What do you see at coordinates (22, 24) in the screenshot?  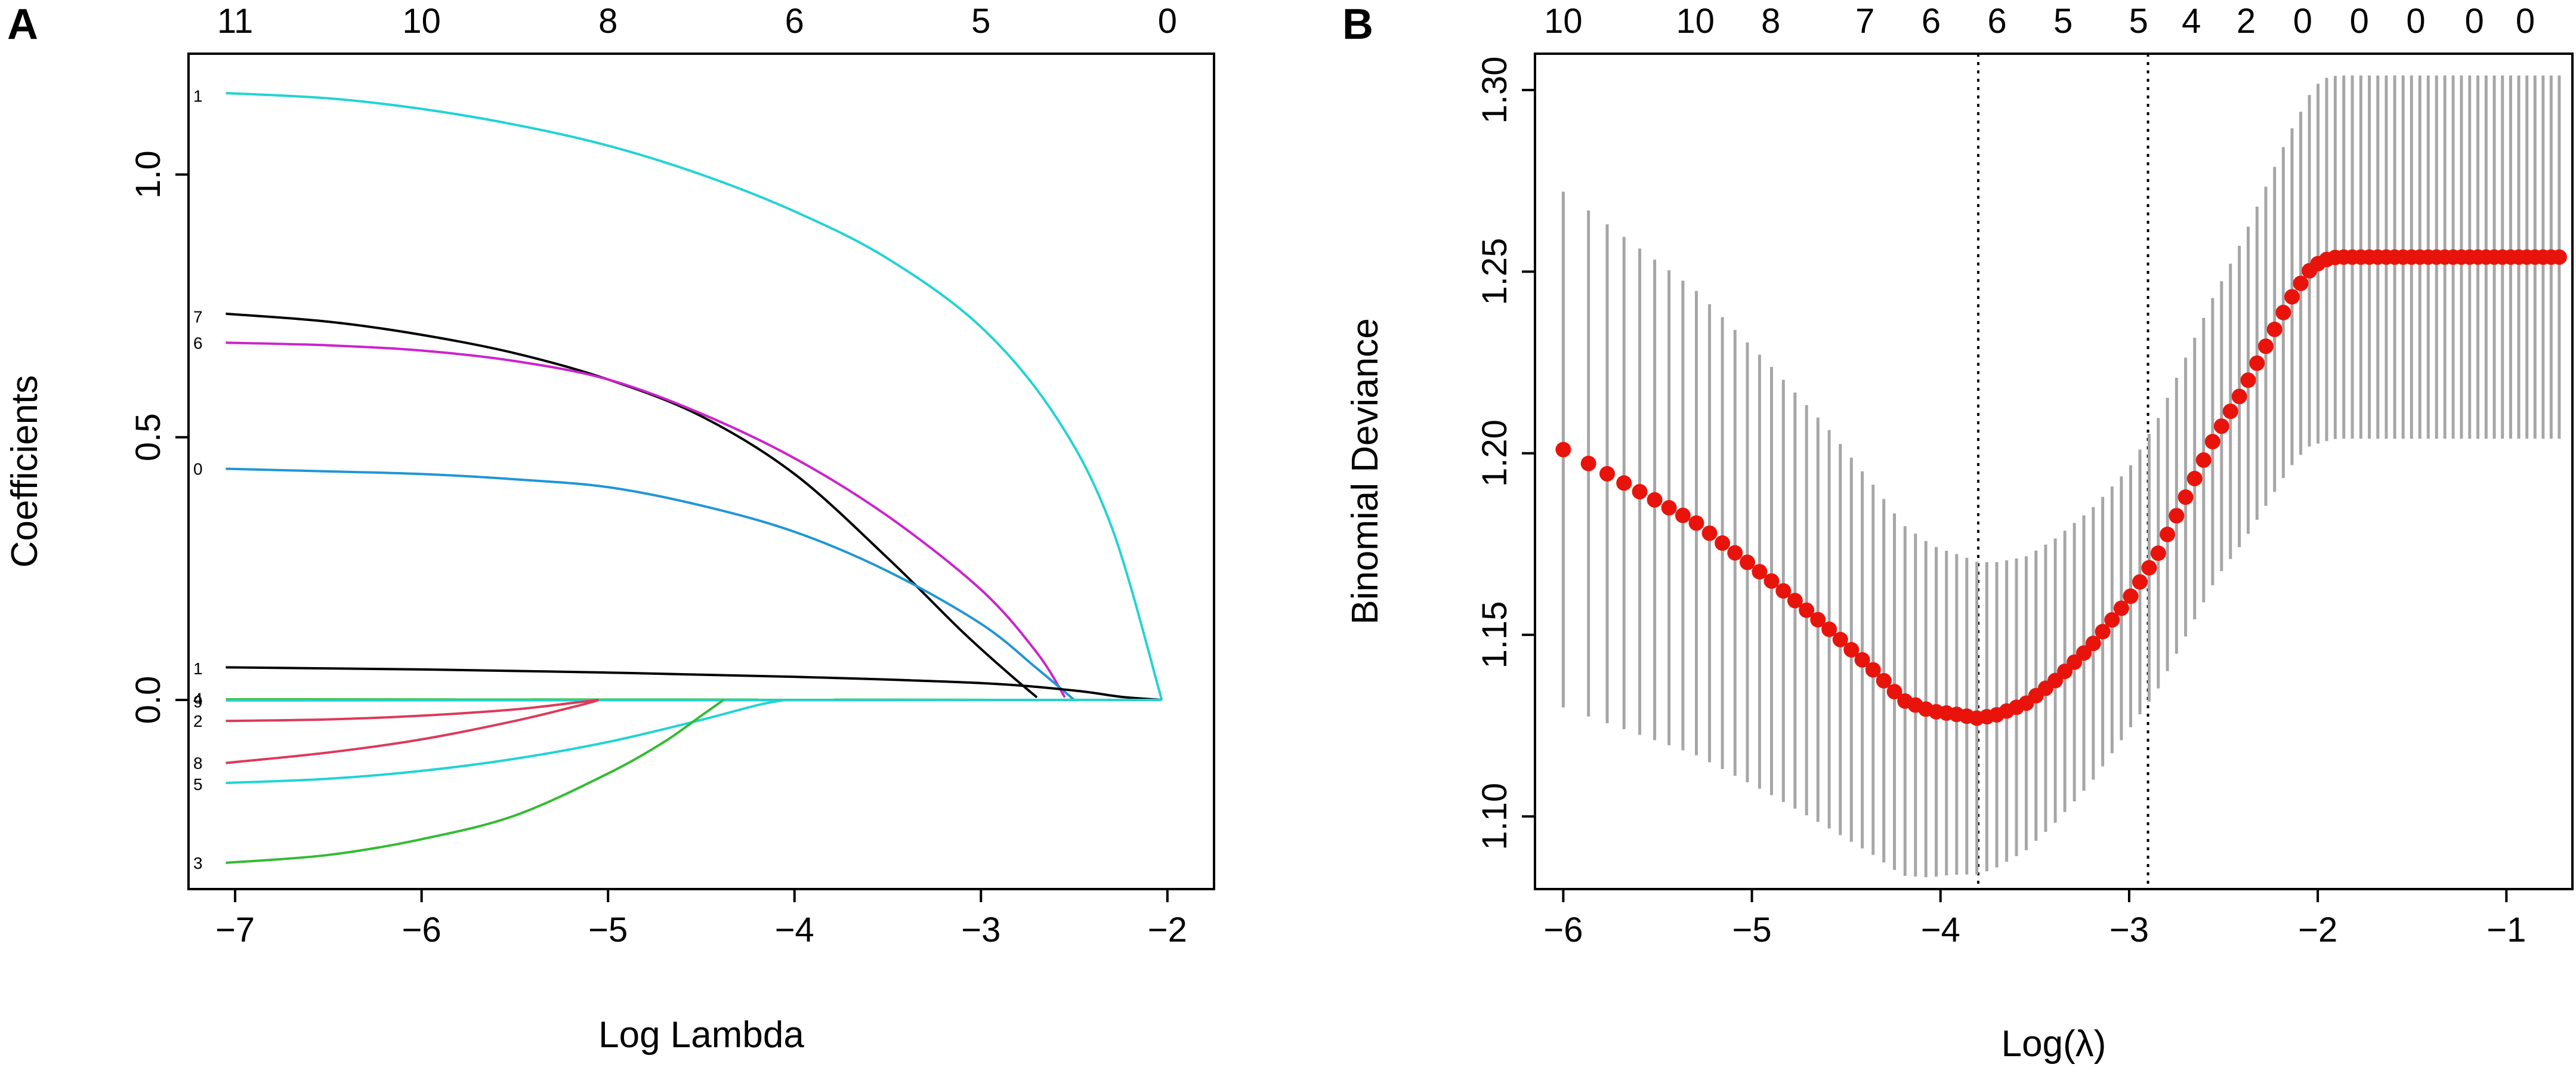 I see `panel-a-label: A` at bounding box center [22, 24].